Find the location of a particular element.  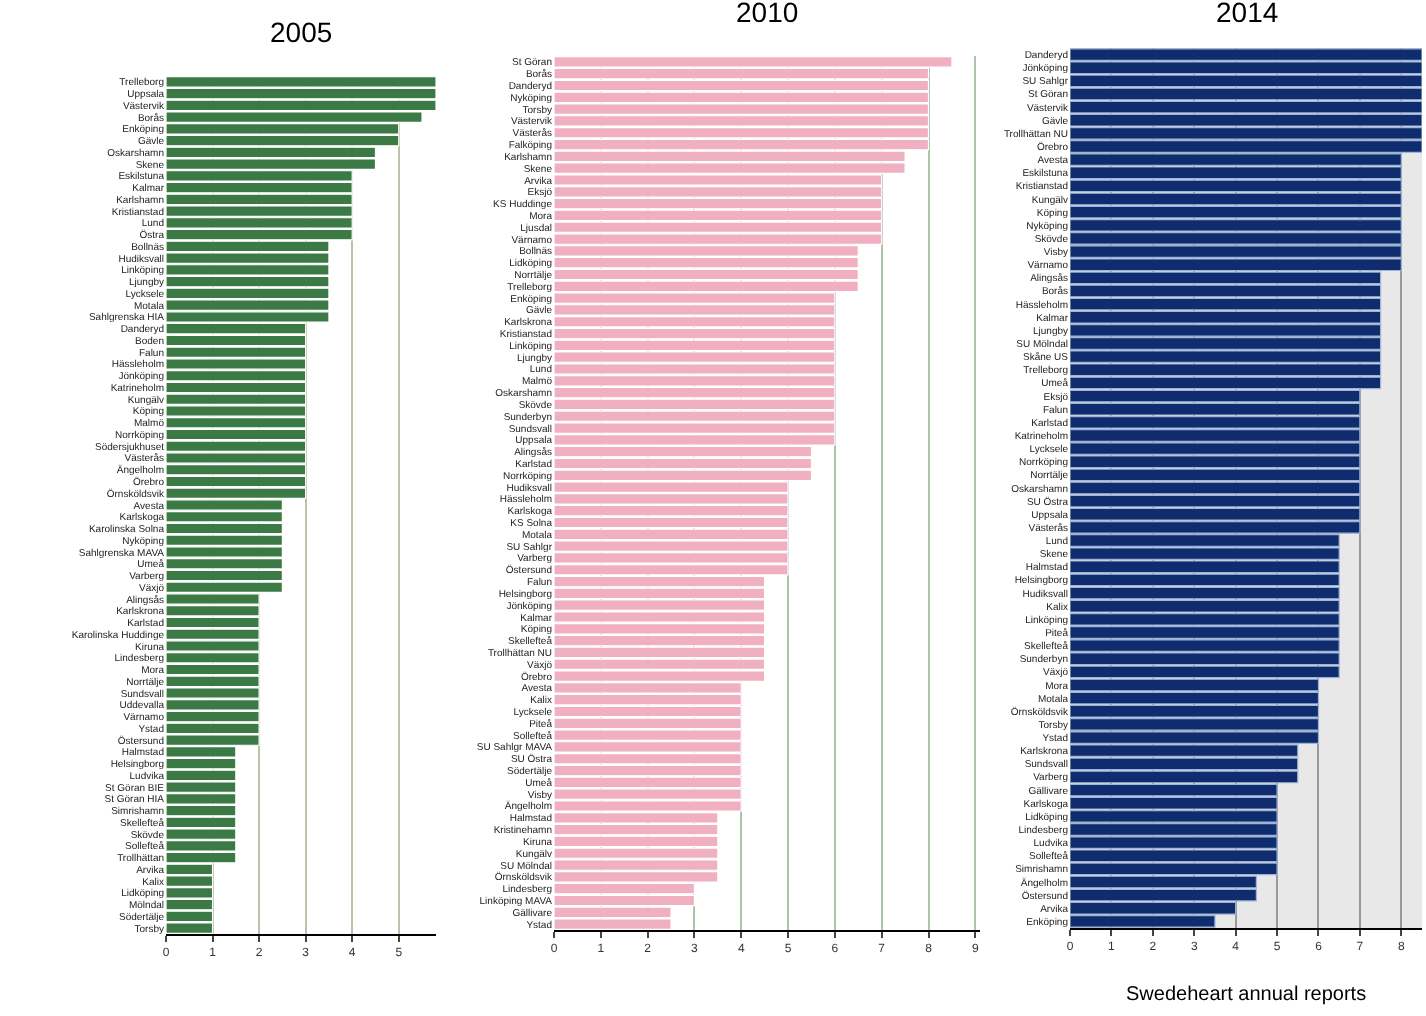

chart-title: 2014 is located at coordinates (1247, 14).